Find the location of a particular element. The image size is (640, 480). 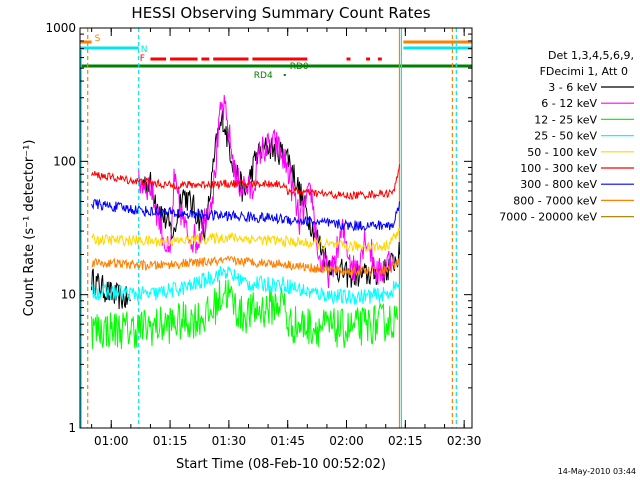

legend-label: 6 - 12 keV is located at coordinates (569, 103).